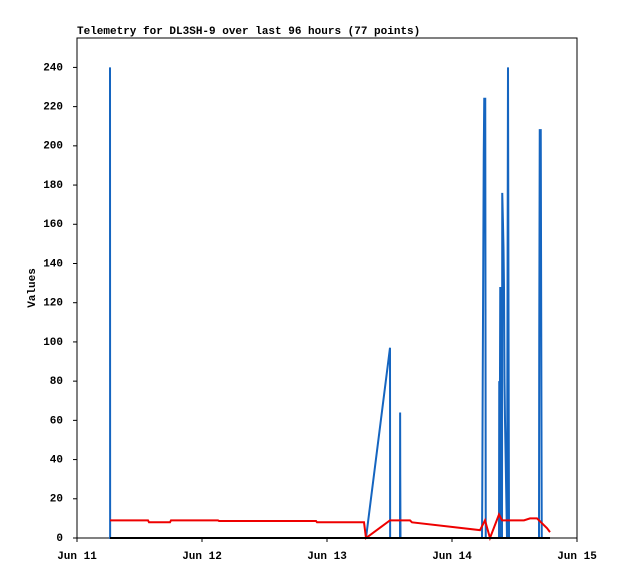  Describe the element at coordinates (53, 147) in the screenshot. I see `y-tick-label: 200` at that location.